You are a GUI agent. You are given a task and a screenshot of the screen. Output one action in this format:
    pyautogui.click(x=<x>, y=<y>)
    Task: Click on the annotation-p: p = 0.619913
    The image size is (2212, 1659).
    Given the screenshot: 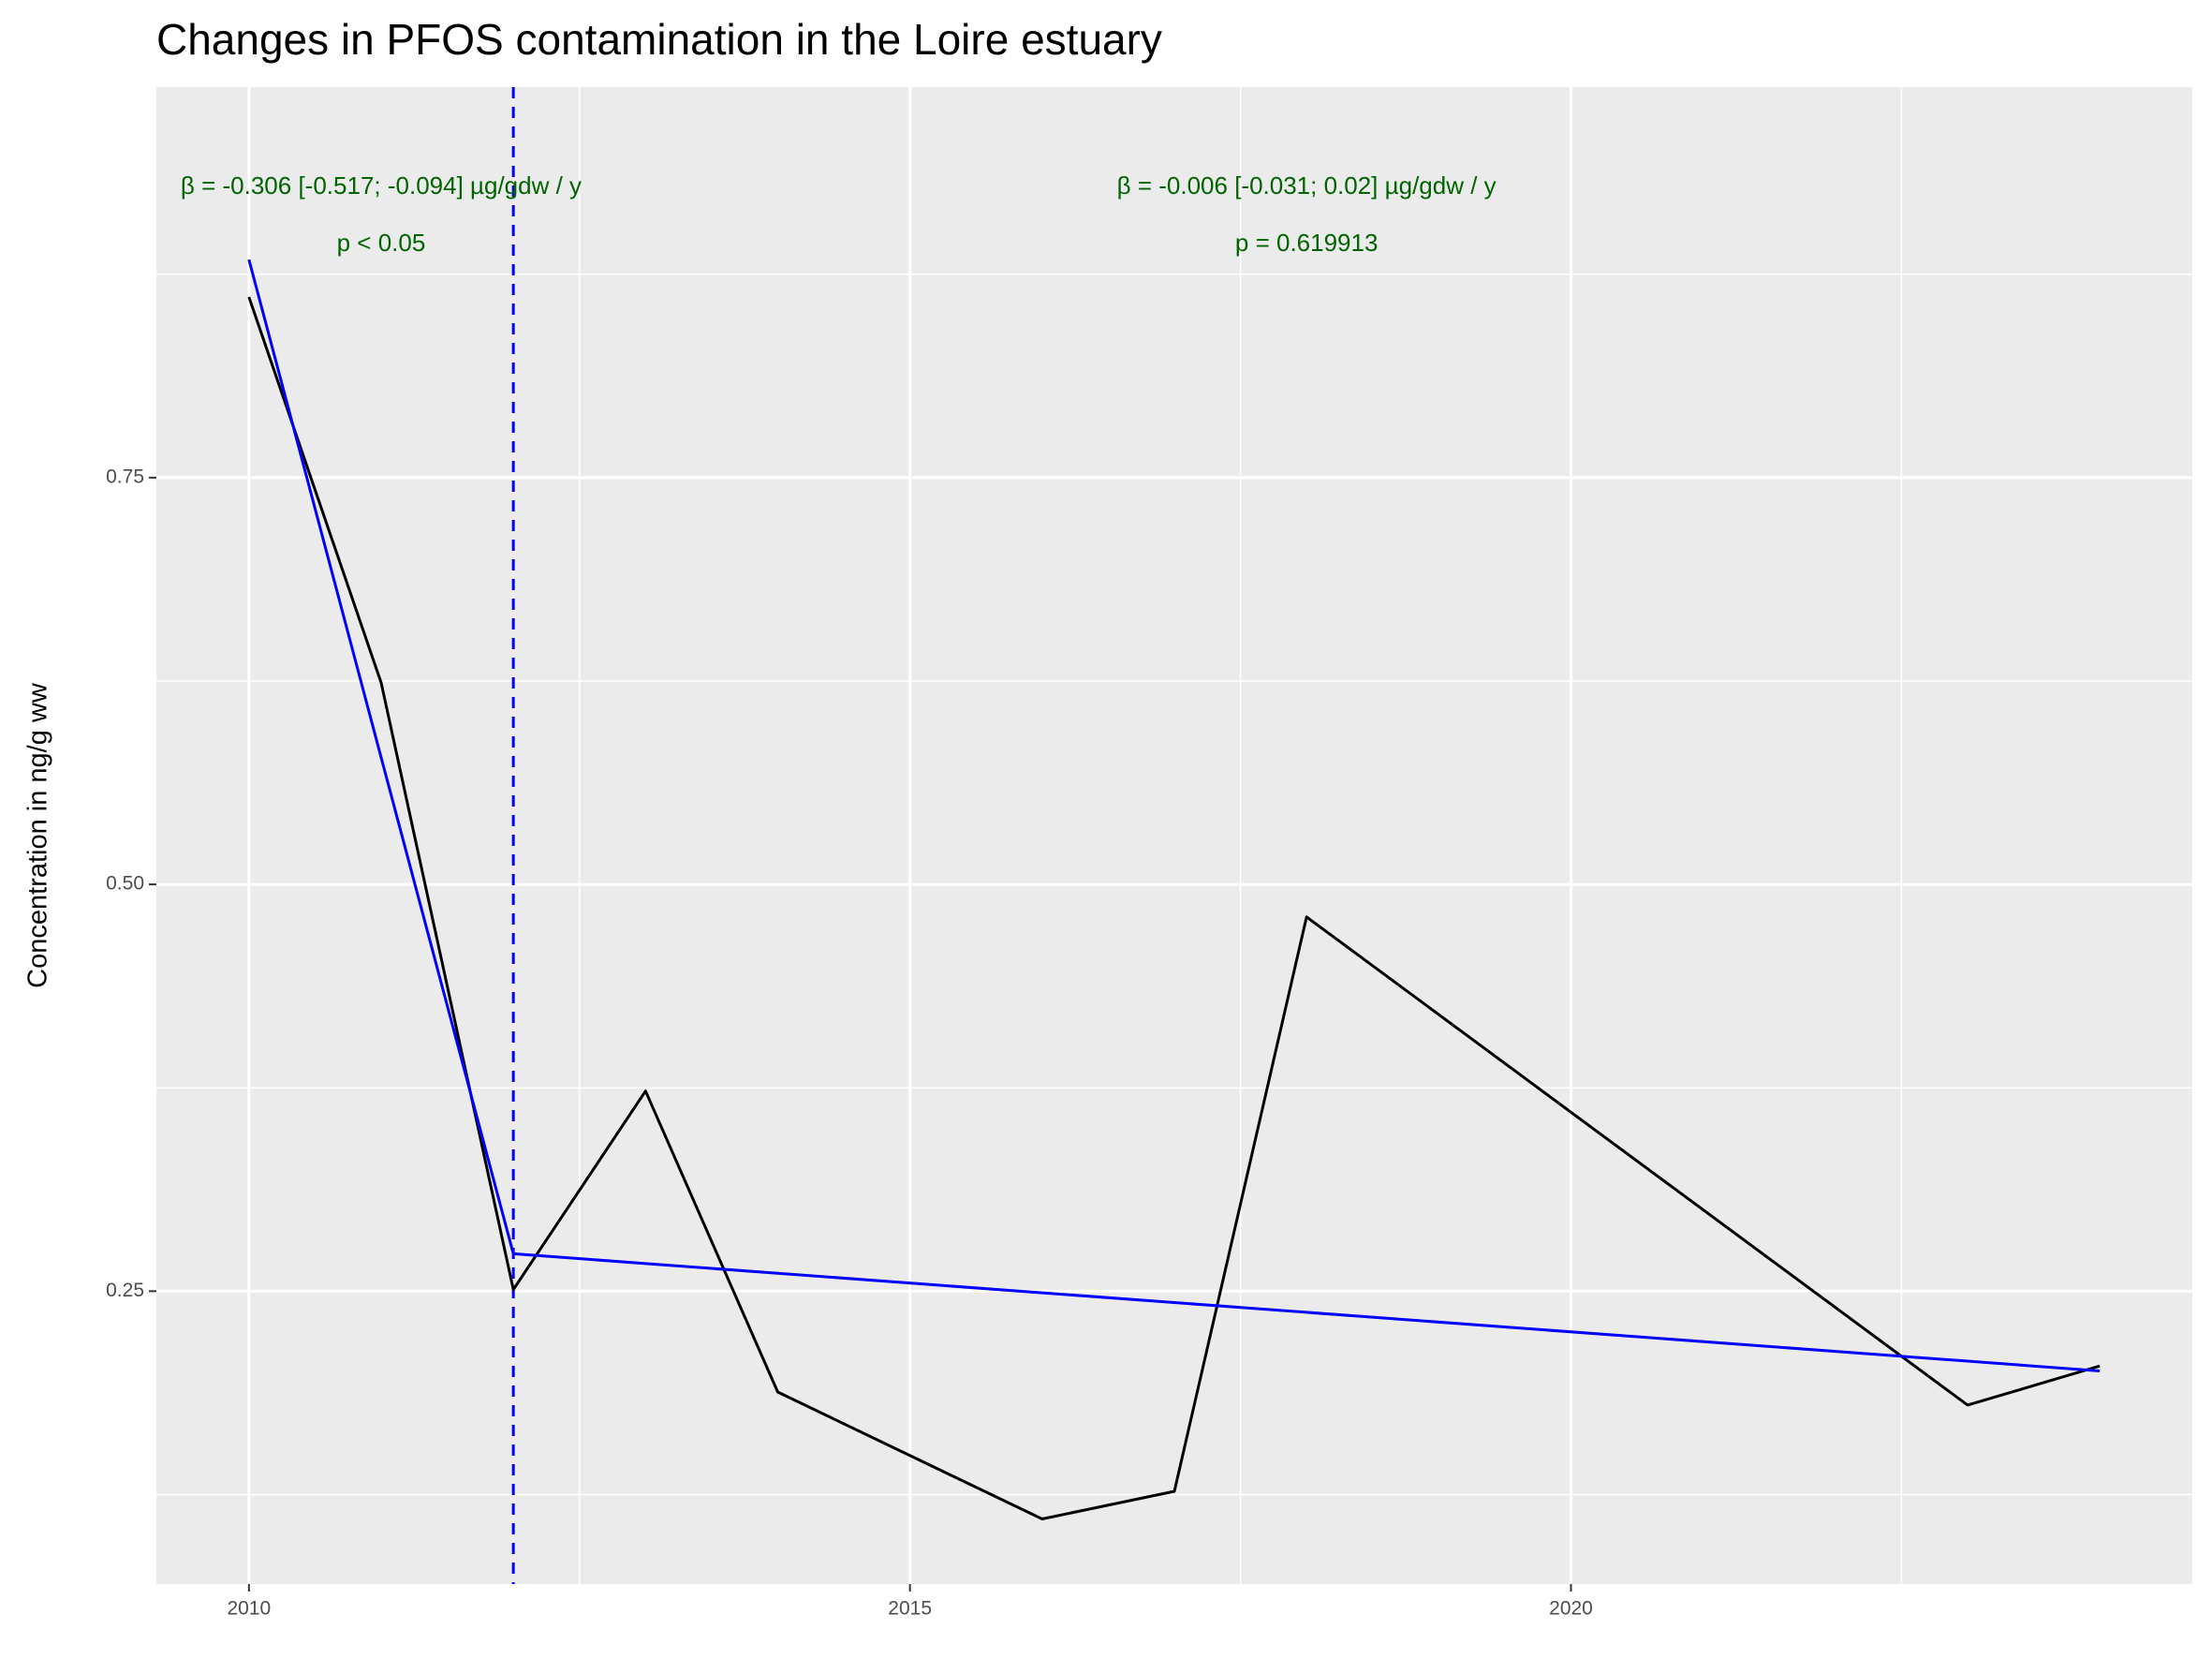 What is the action you would take?
    pyautogui.click(x=1307, y=243)
    